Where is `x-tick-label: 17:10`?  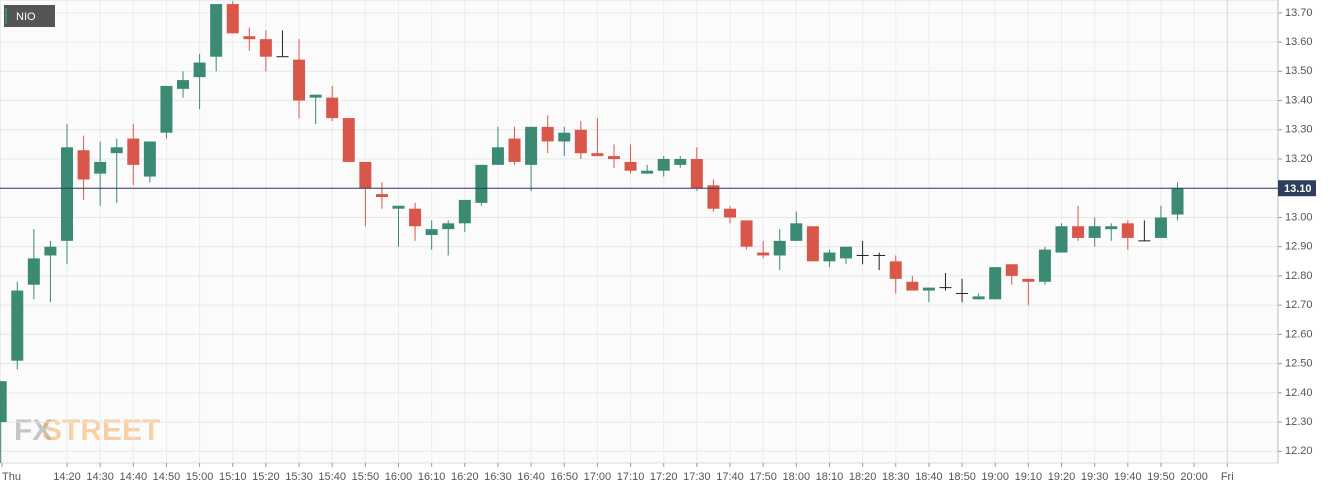
x-tick-label: 17:10 is located at coordinates (631, 477).